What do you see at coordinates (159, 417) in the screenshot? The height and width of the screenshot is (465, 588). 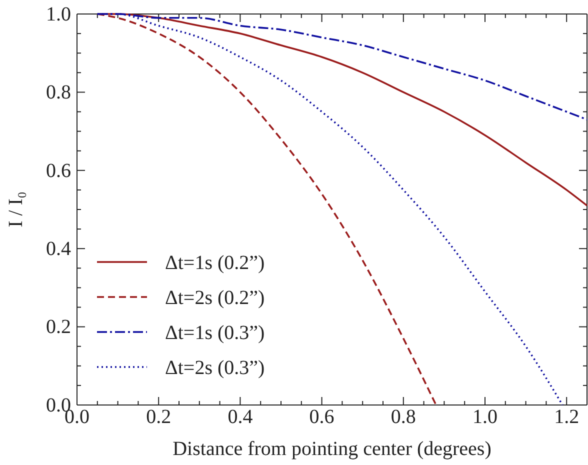 I see `x-tick-label: 0.2` at bounding box center [159, 417].